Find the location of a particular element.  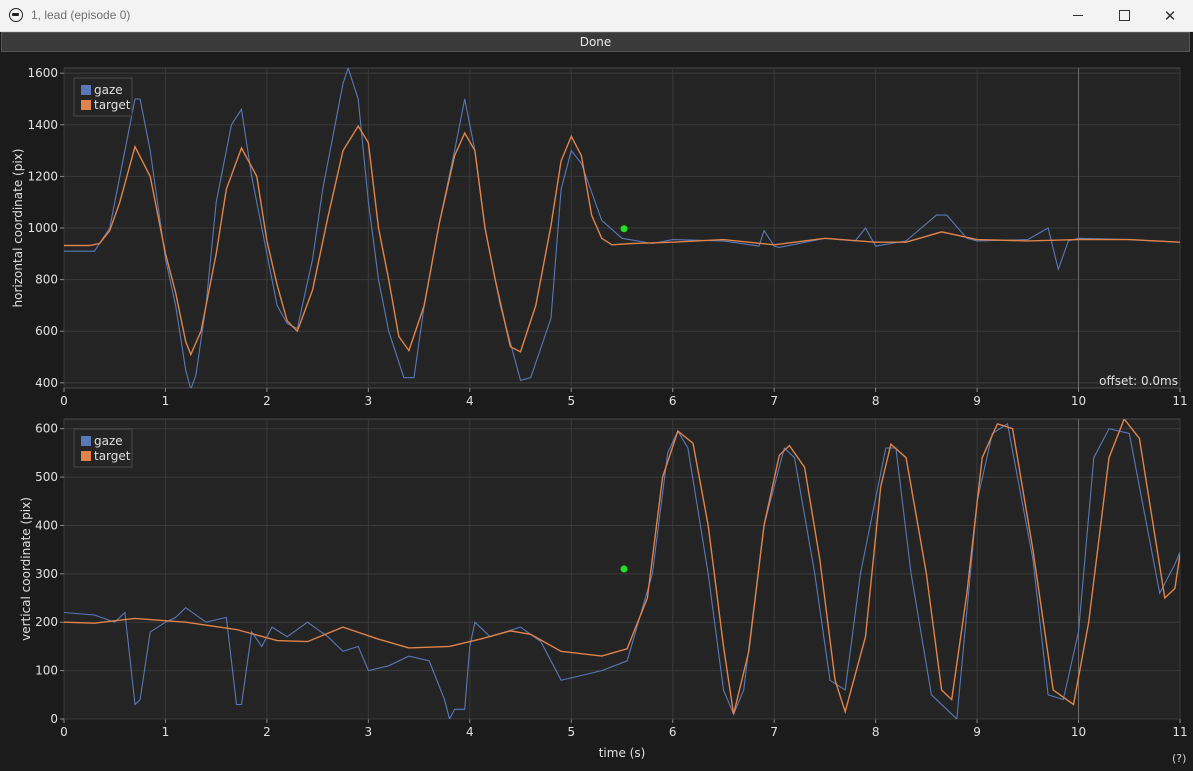

y-axis-label: horizontal coordinate (pix) is located at coordinates (18, 228).